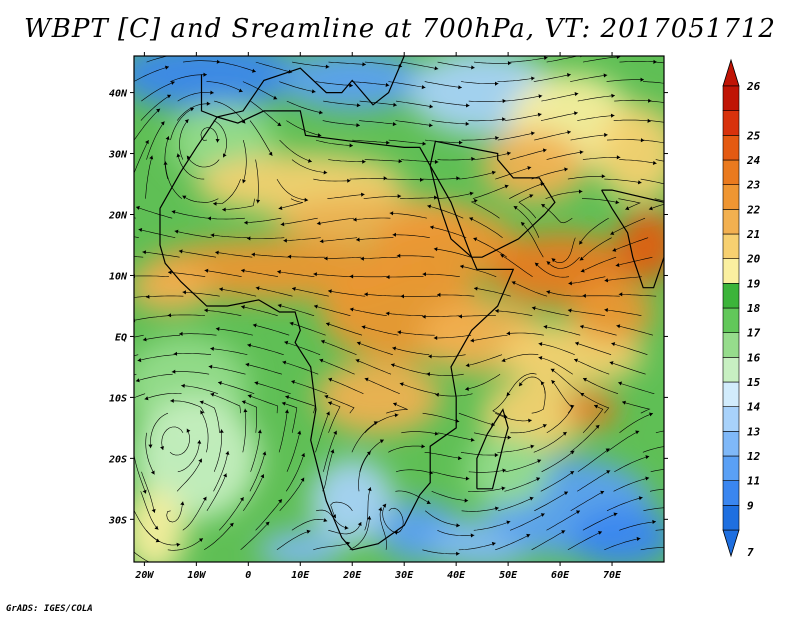 This screenshot has width=800, height=622. What do you see at coordinates (352, 575) in the screenshot?
I see `lon-tick-label: 20E` at bounding box center [352, 575].